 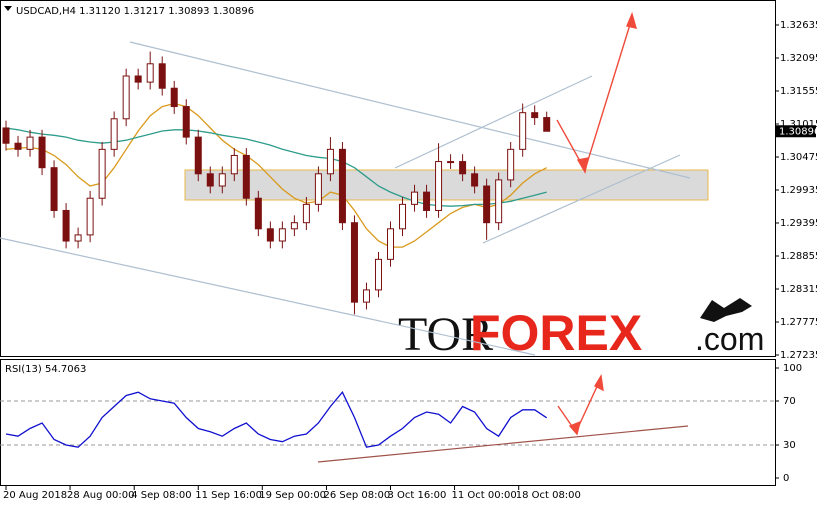 What do you see at coordinates (798, 91) in the screenshot?
I see `y-tick-label: 1.31555` at bounding box center [798, 91].